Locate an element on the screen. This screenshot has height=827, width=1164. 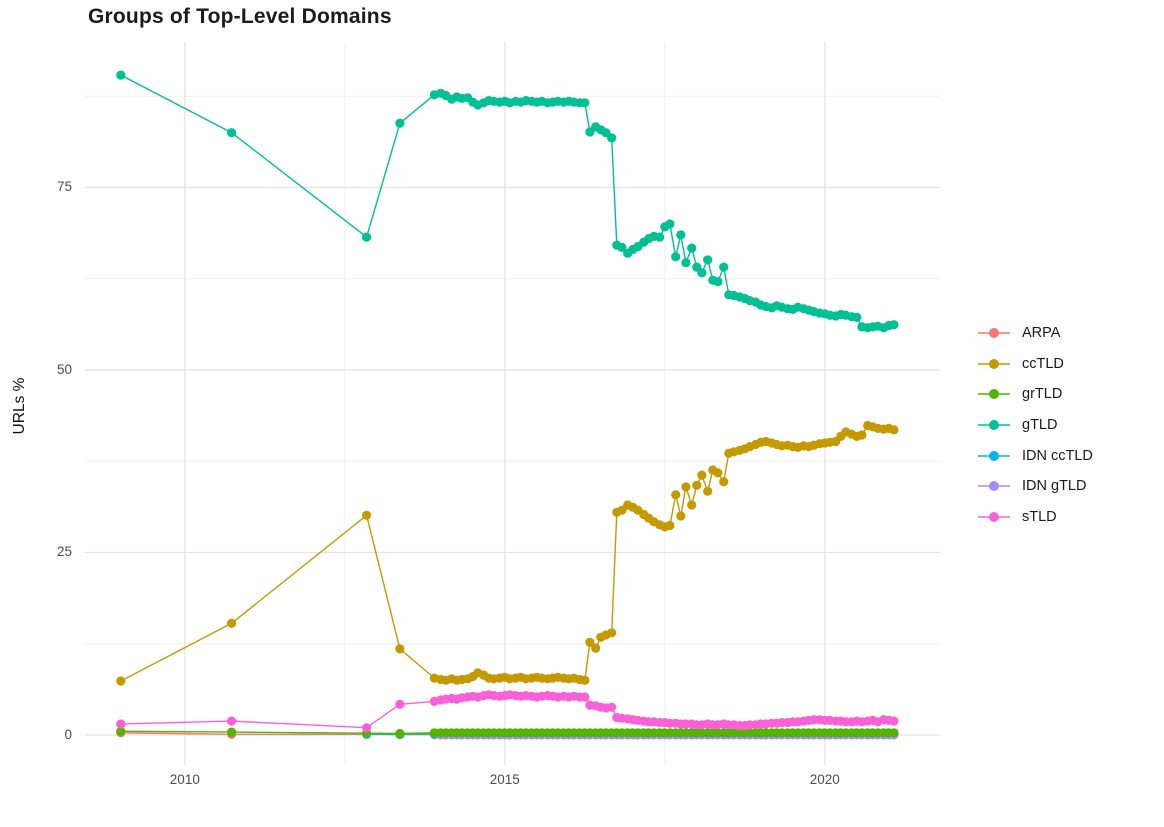
legend-item-idn-gtld: IDN gTLD is located at coordinates (1034, 486).